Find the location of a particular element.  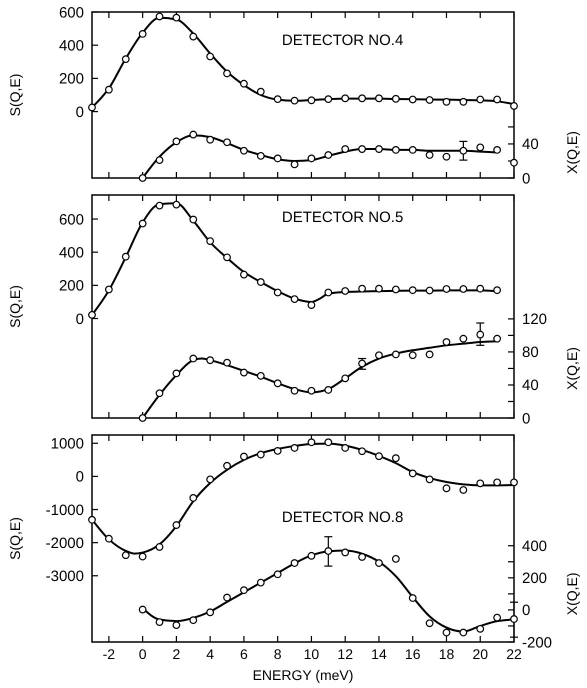

y-tick-label: 200 is located at coordinates (71, 79).